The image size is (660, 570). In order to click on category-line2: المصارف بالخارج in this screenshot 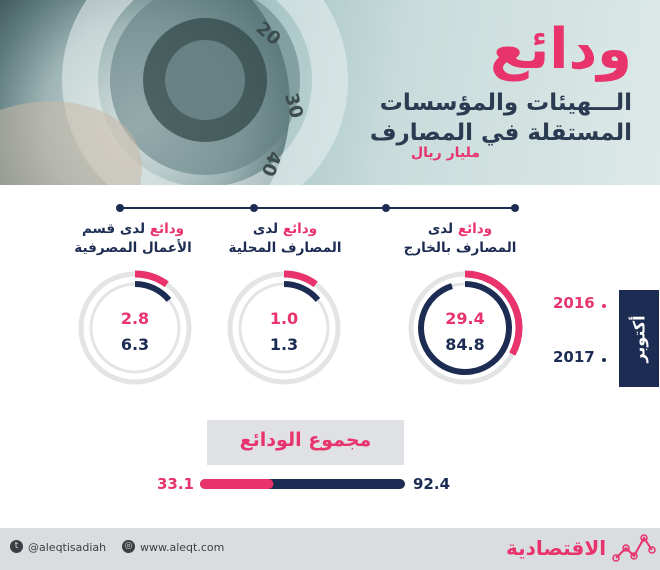, I will do `click(460, 248)`.